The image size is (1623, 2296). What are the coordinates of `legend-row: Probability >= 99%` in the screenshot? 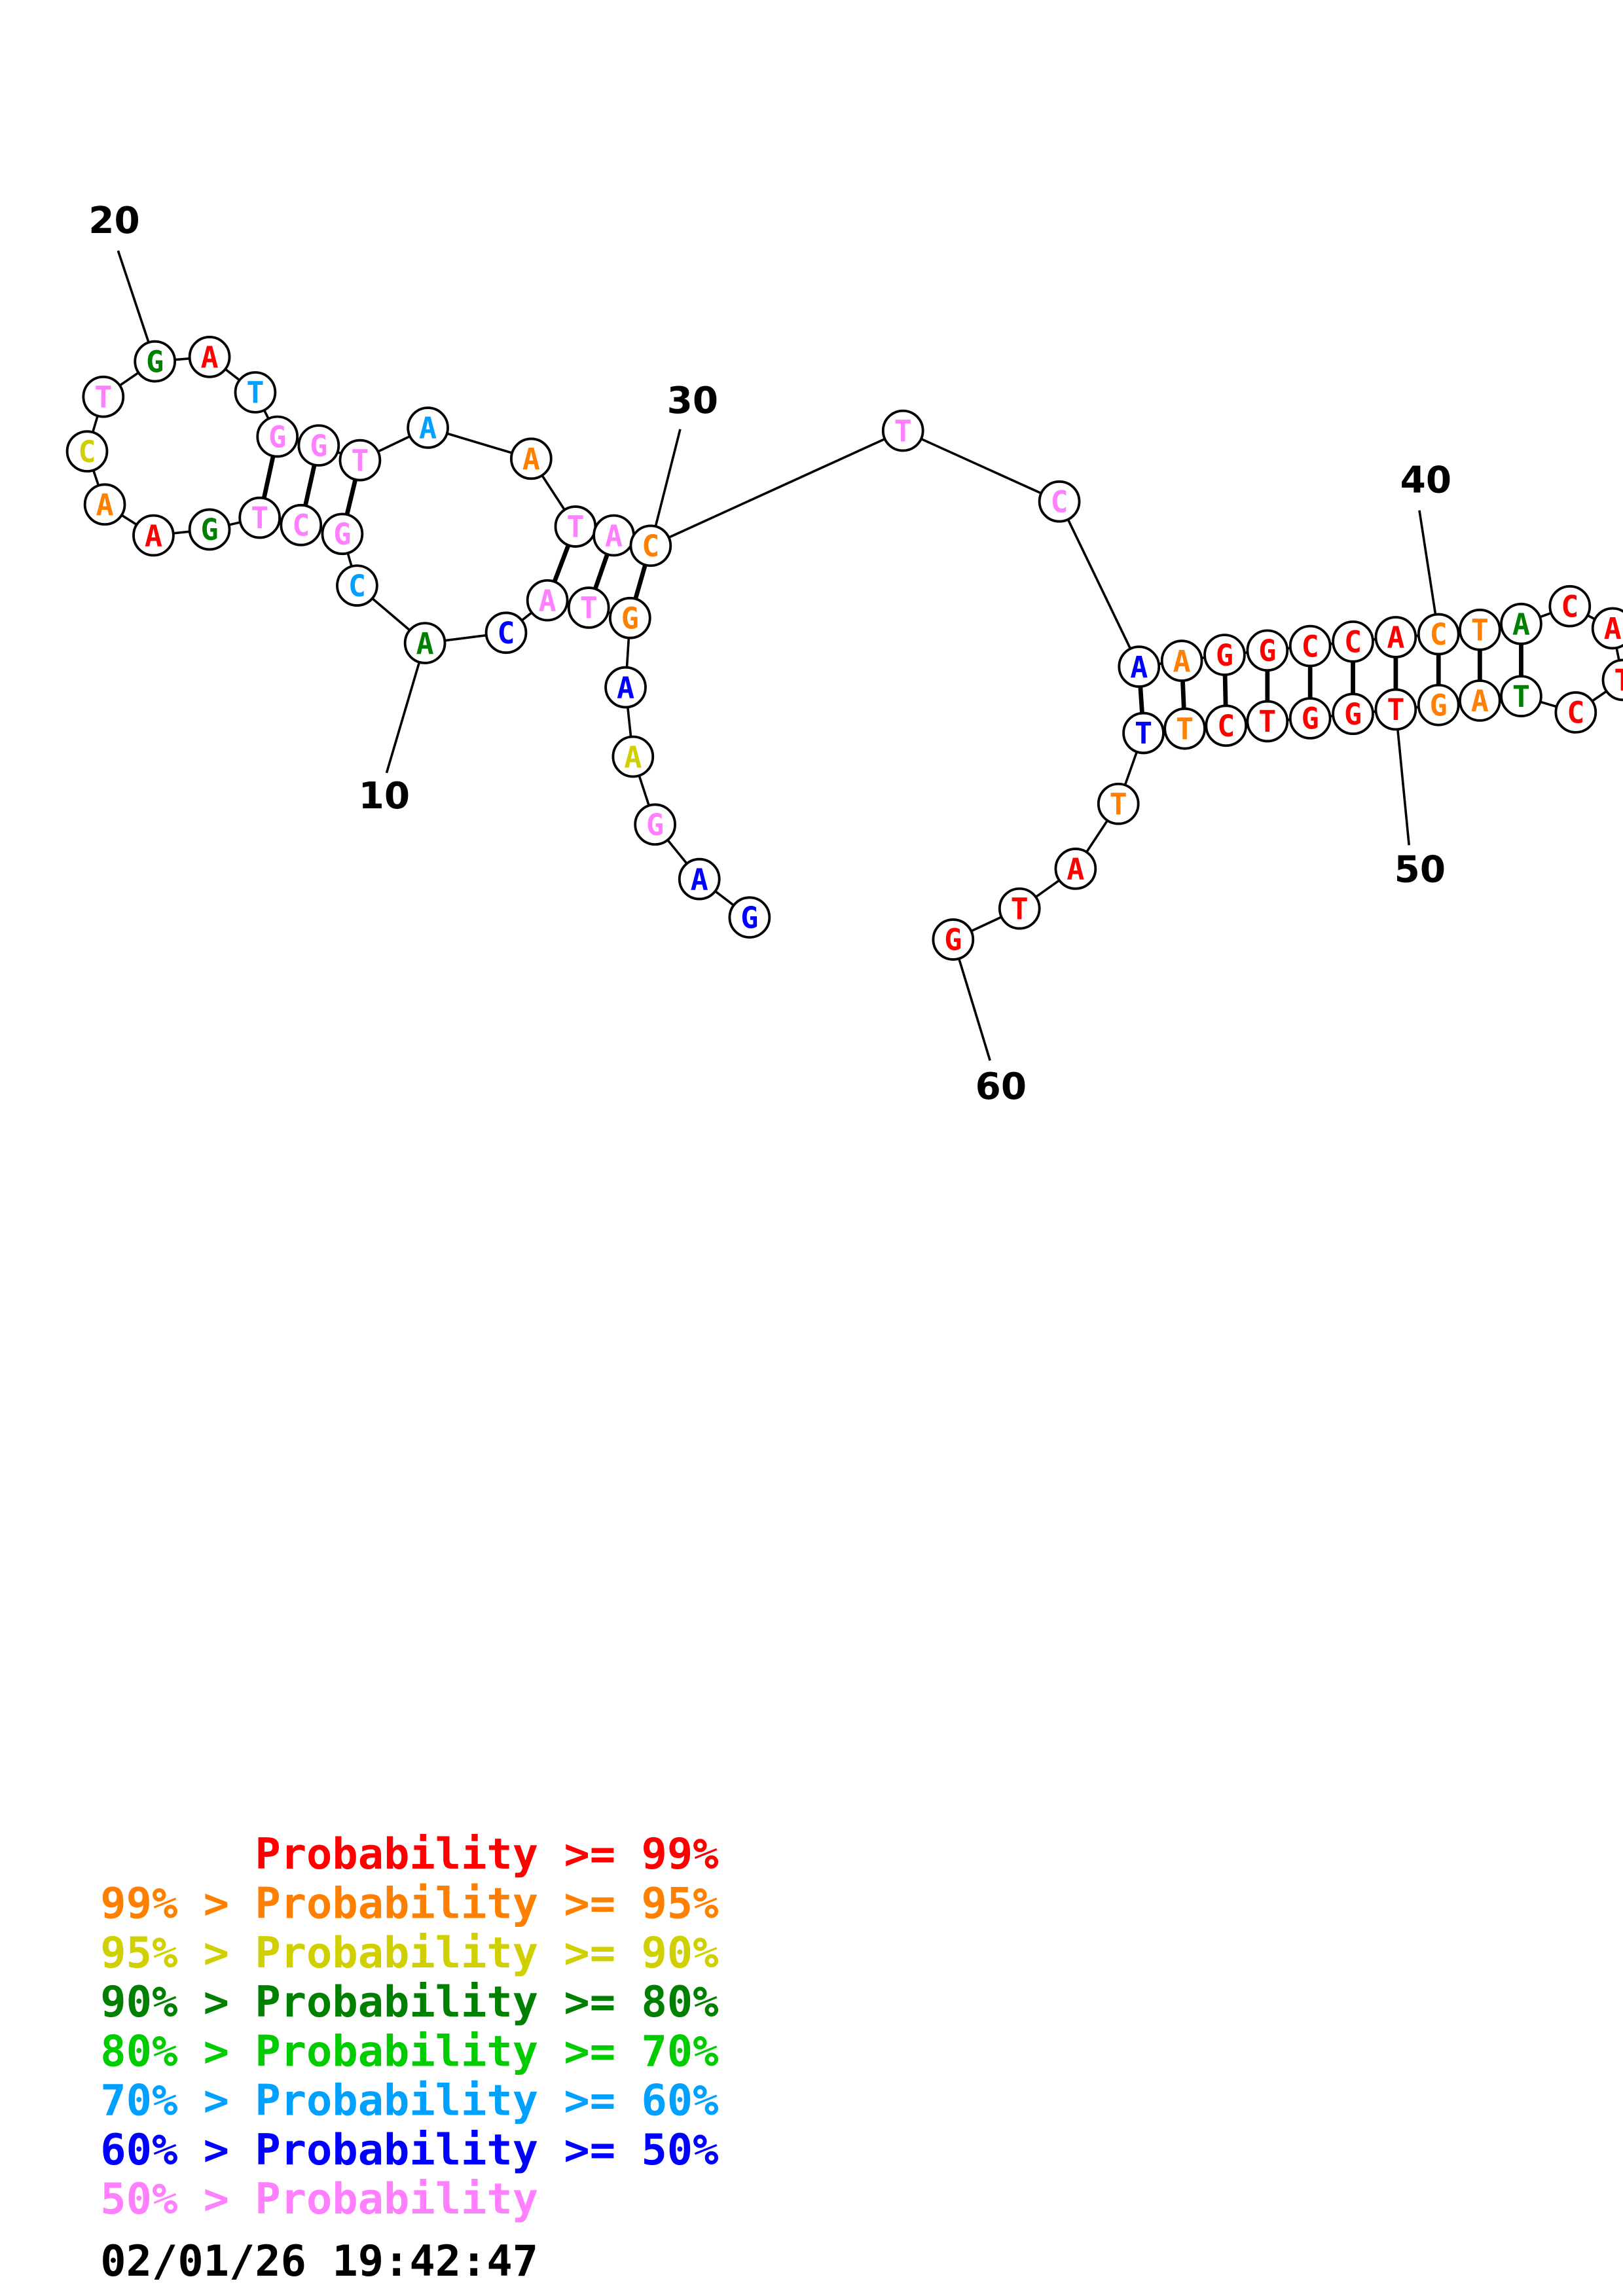 It's located at (486, 1854).